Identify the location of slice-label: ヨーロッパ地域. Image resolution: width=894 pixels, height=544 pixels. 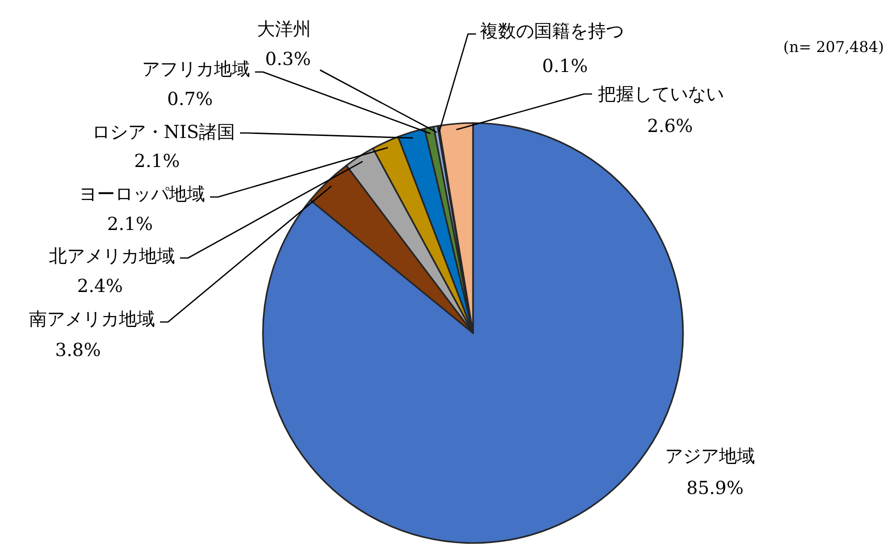
(142, 194).